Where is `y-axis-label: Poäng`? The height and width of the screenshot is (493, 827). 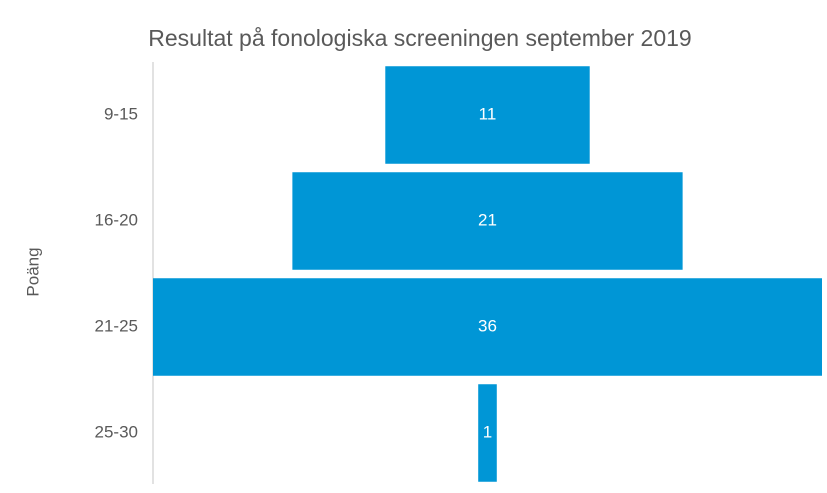
y-axis-label: Poäng is located at coordinates (32, 271).